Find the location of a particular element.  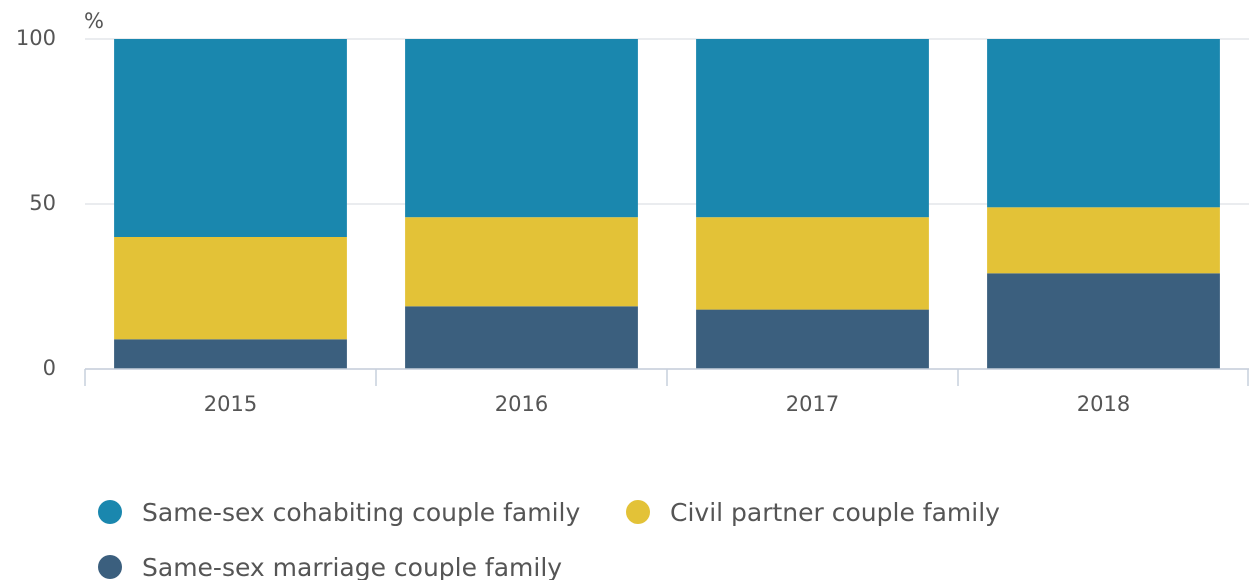

y-tick-label: 50 is located at coordinates (42, 203).